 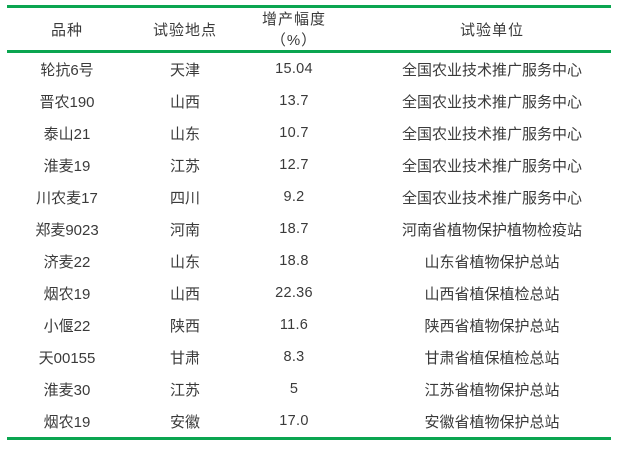 I want to click on col-header-location: 试验地点, so click(x=184, y=30).